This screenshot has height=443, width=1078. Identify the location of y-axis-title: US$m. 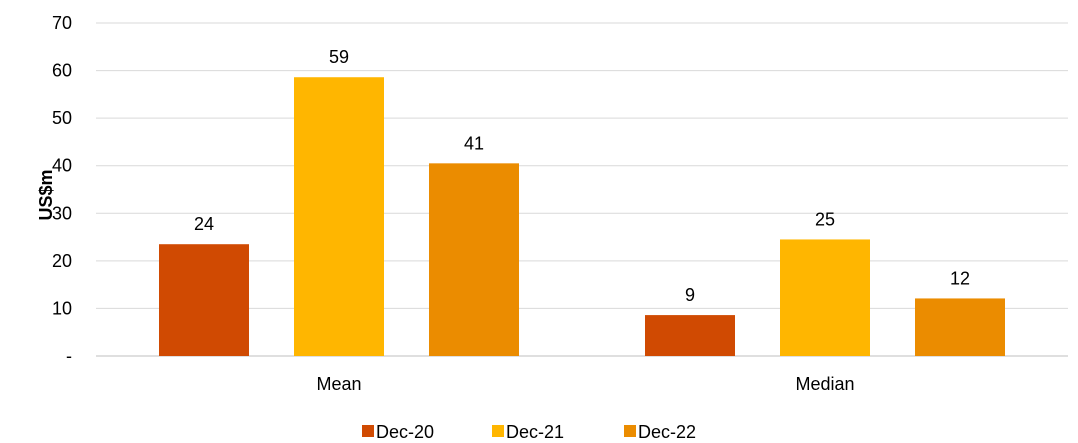
(46, 194).